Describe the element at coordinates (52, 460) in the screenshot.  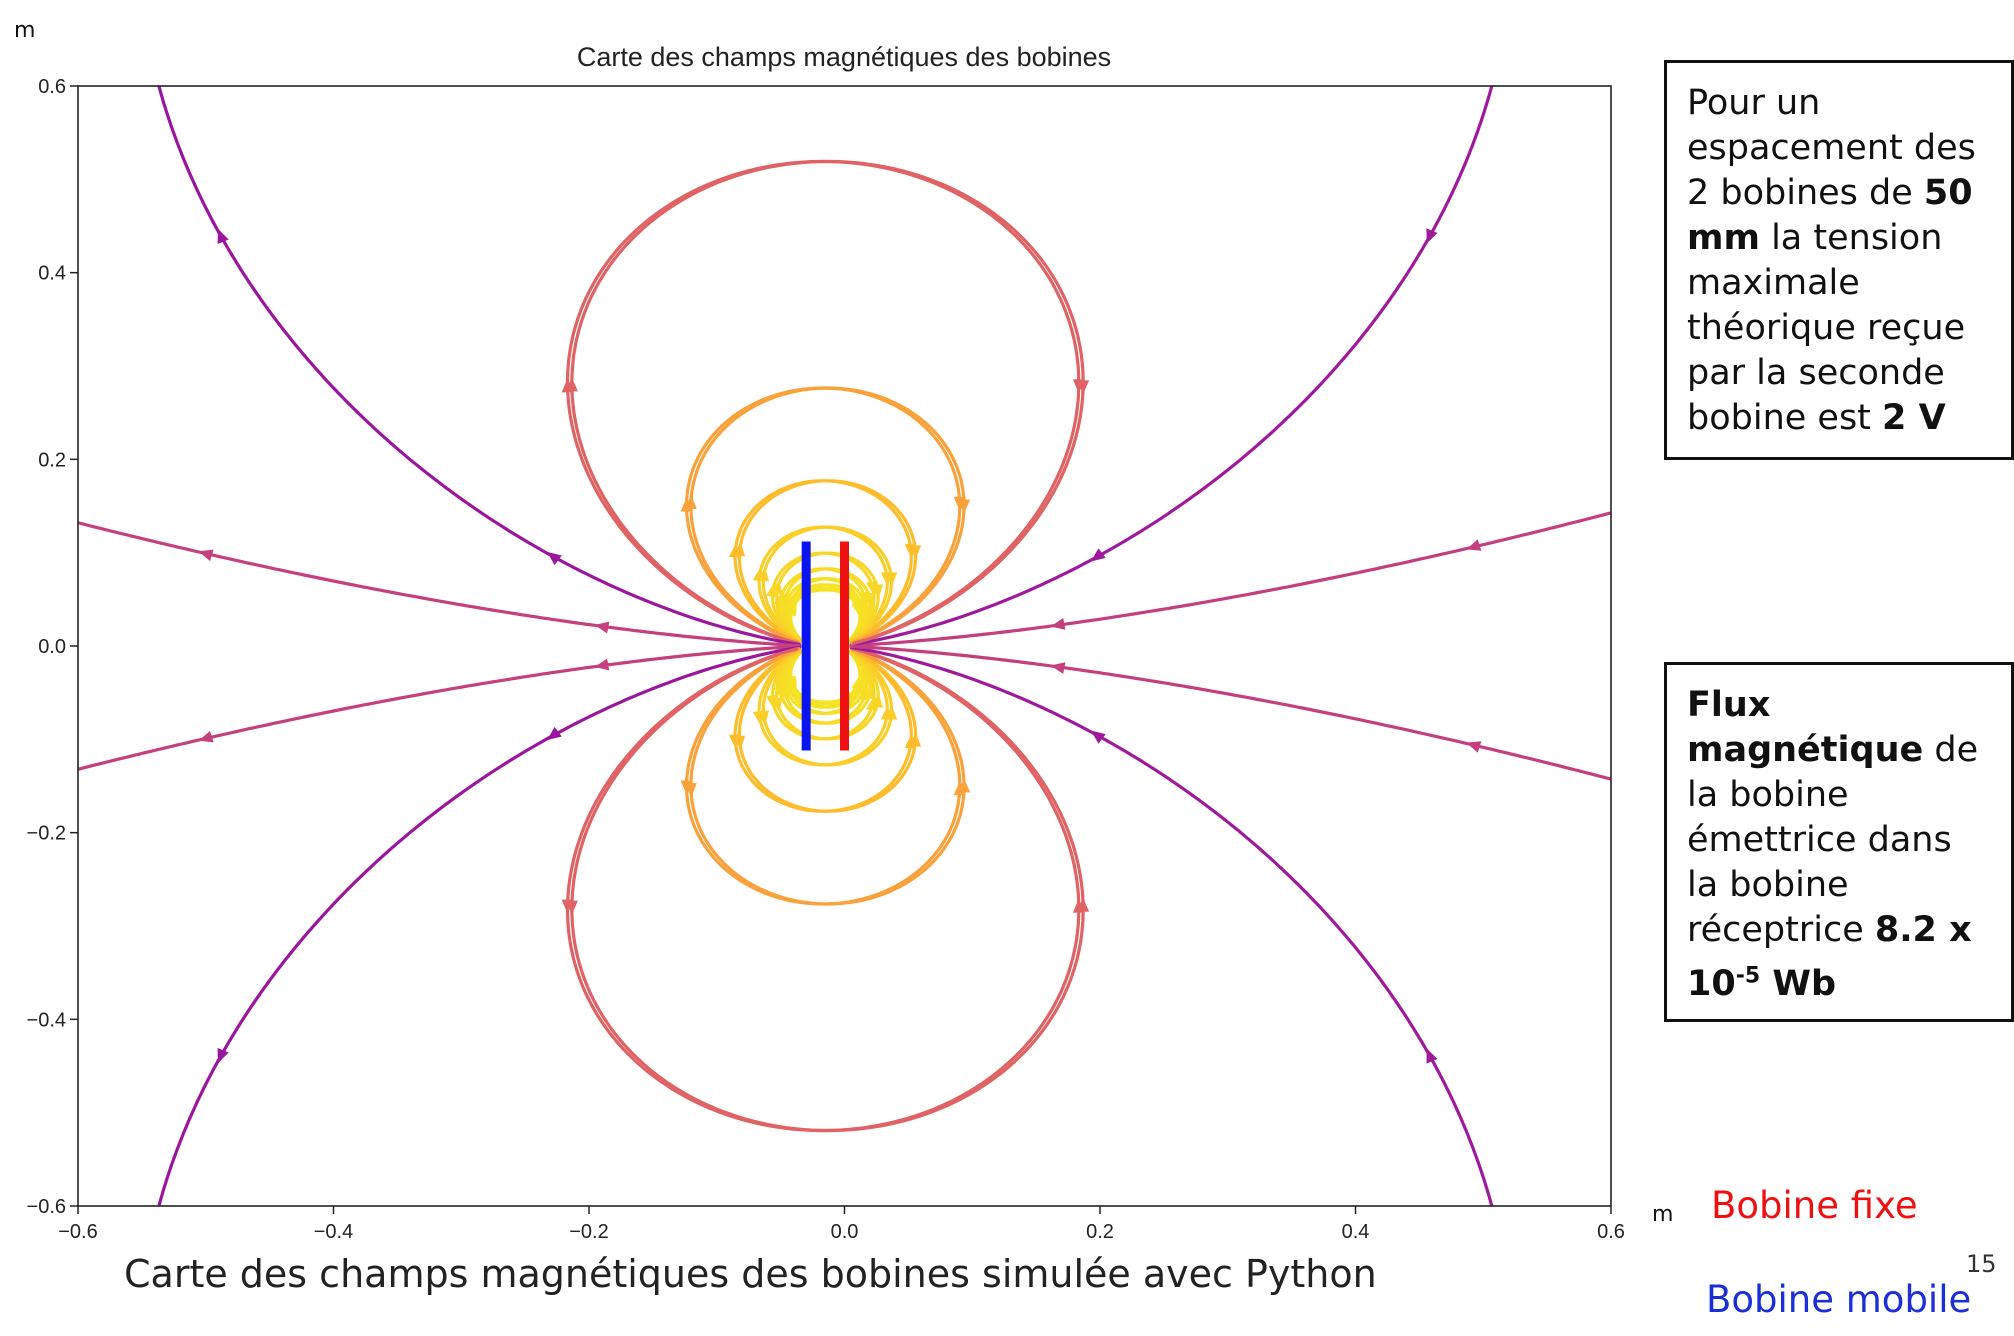
I see `y-tick-label: 0.2` at that location.